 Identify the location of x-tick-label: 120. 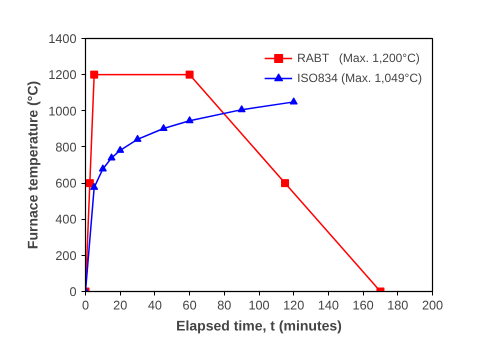
(293, 305).